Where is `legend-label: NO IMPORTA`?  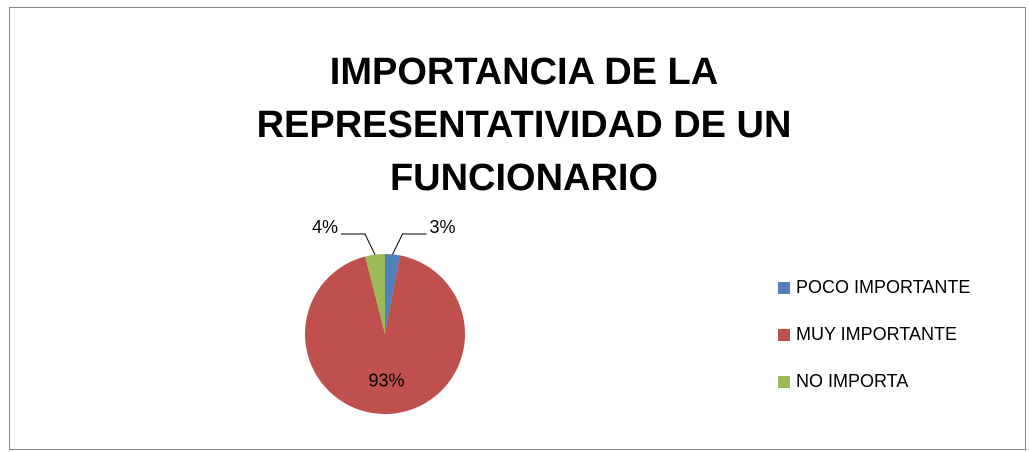 legend-label: NO IMPORTA is located at coordinates (852, 381).